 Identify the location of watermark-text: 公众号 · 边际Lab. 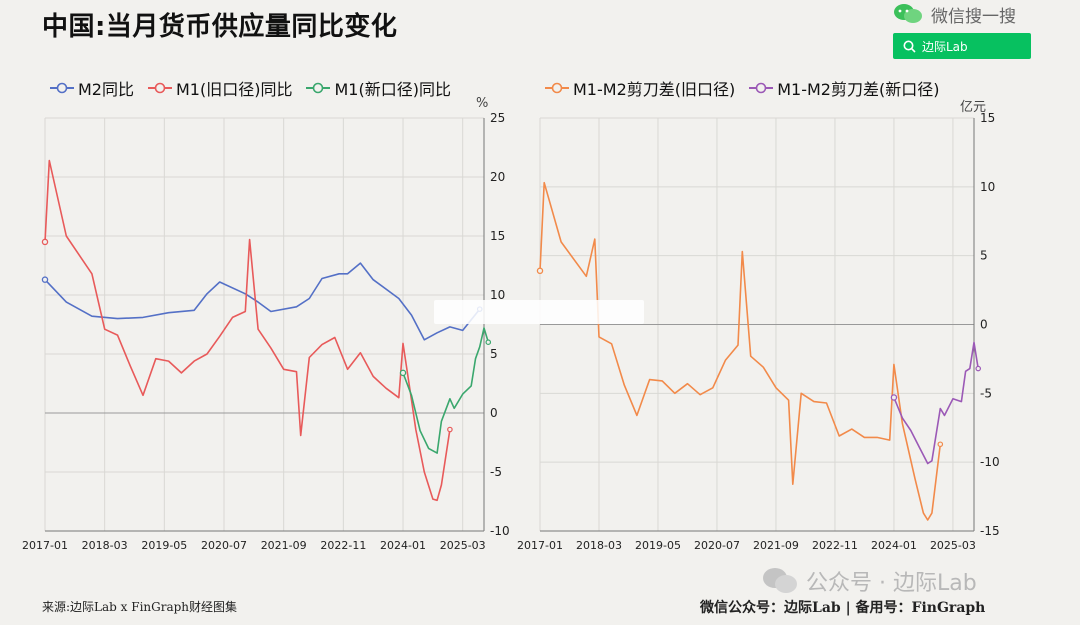
(891, 583).